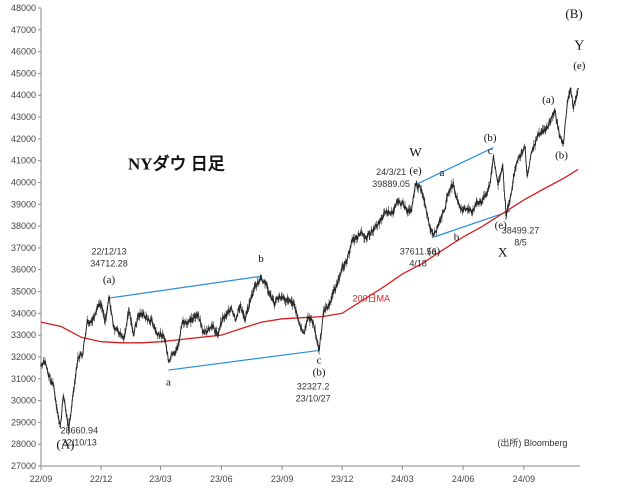 This screenshot has height=495, width=618. What do you see at coordinates (524, 479) in the screenshot?
I see `x-tick-label: 24/09` at bounding box center [524, 479].